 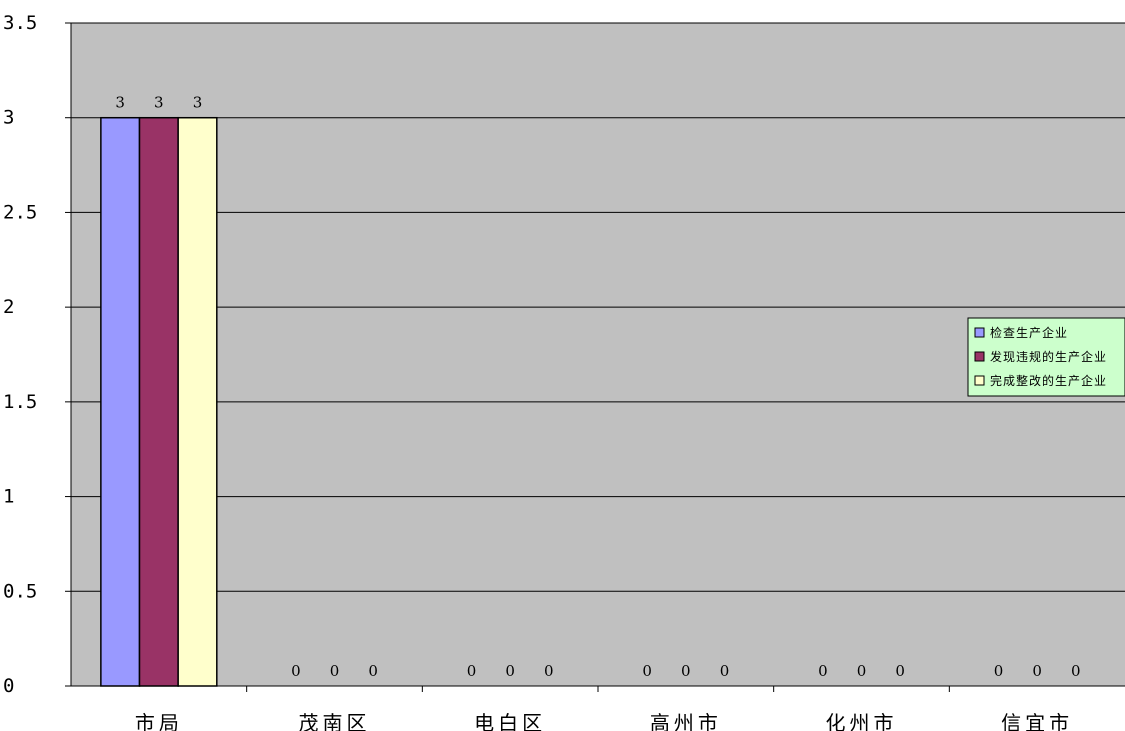 What do you see at coordinates (510, 721) in the screenshot?
I see `x-tick-label: 电白区` at bounding box center [510, 721].